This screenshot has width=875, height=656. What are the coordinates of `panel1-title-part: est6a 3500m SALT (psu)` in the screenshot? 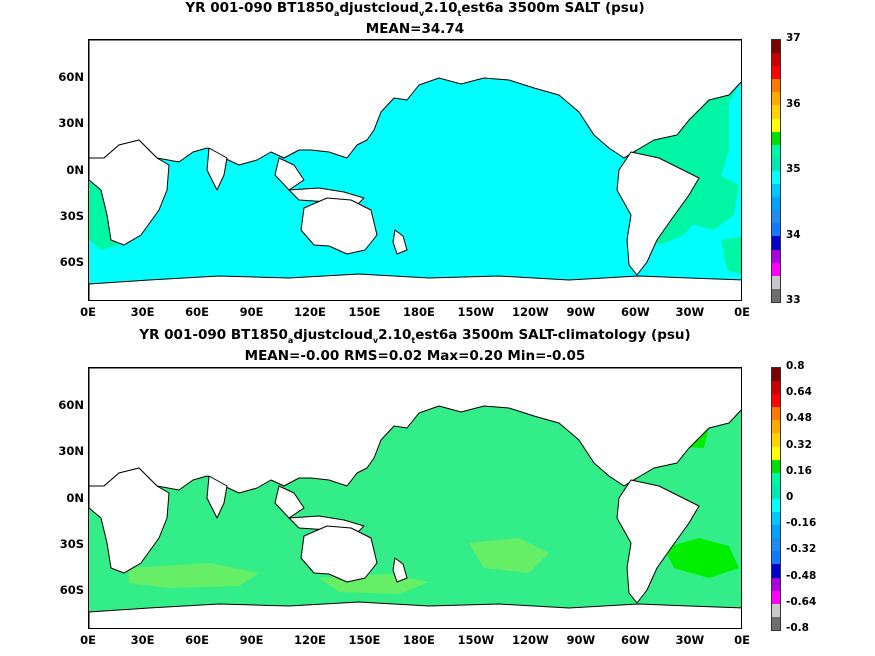 It's located at (553, 8).